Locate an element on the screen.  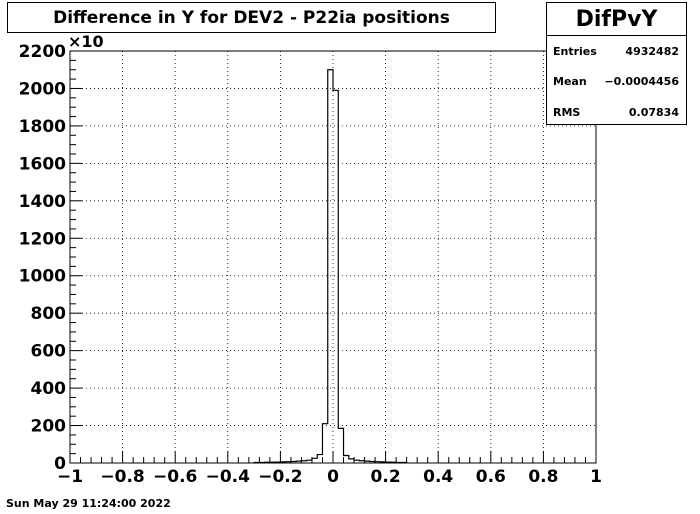
x-tick-label: −1 is located at coordinates (70, 477).